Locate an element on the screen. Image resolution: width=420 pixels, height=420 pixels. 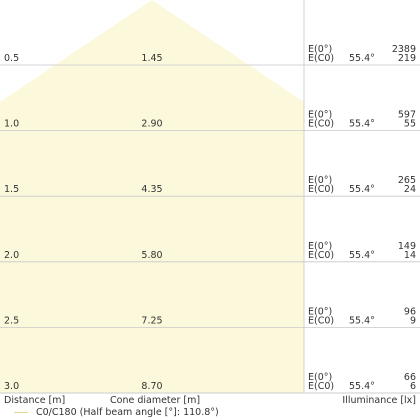
distance-value: 2.5 is located at coordinates (11, 320).